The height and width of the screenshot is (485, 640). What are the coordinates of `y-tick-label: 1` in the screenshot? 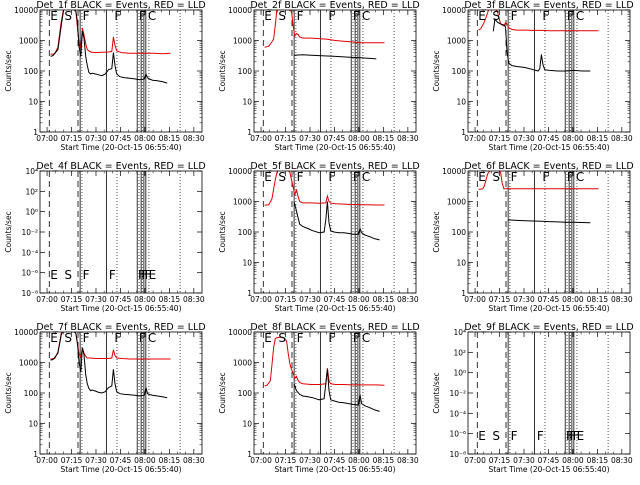 It's located at (463, 132).